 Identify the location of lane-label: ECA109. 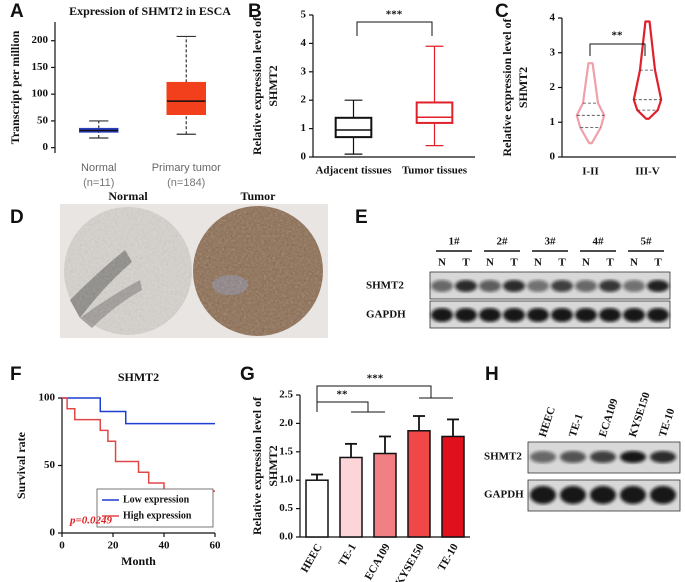
(609, 418).